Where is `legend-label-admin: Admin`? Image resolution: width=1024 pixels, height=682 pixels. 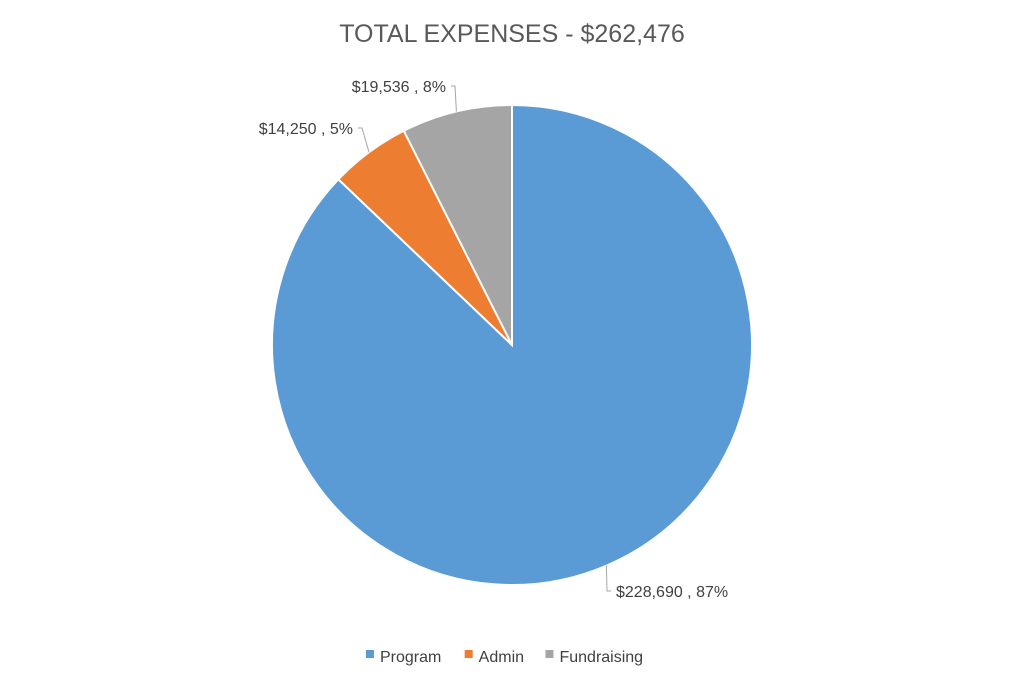 legend-label-admin: Admin is located at coordinates (501, 657).